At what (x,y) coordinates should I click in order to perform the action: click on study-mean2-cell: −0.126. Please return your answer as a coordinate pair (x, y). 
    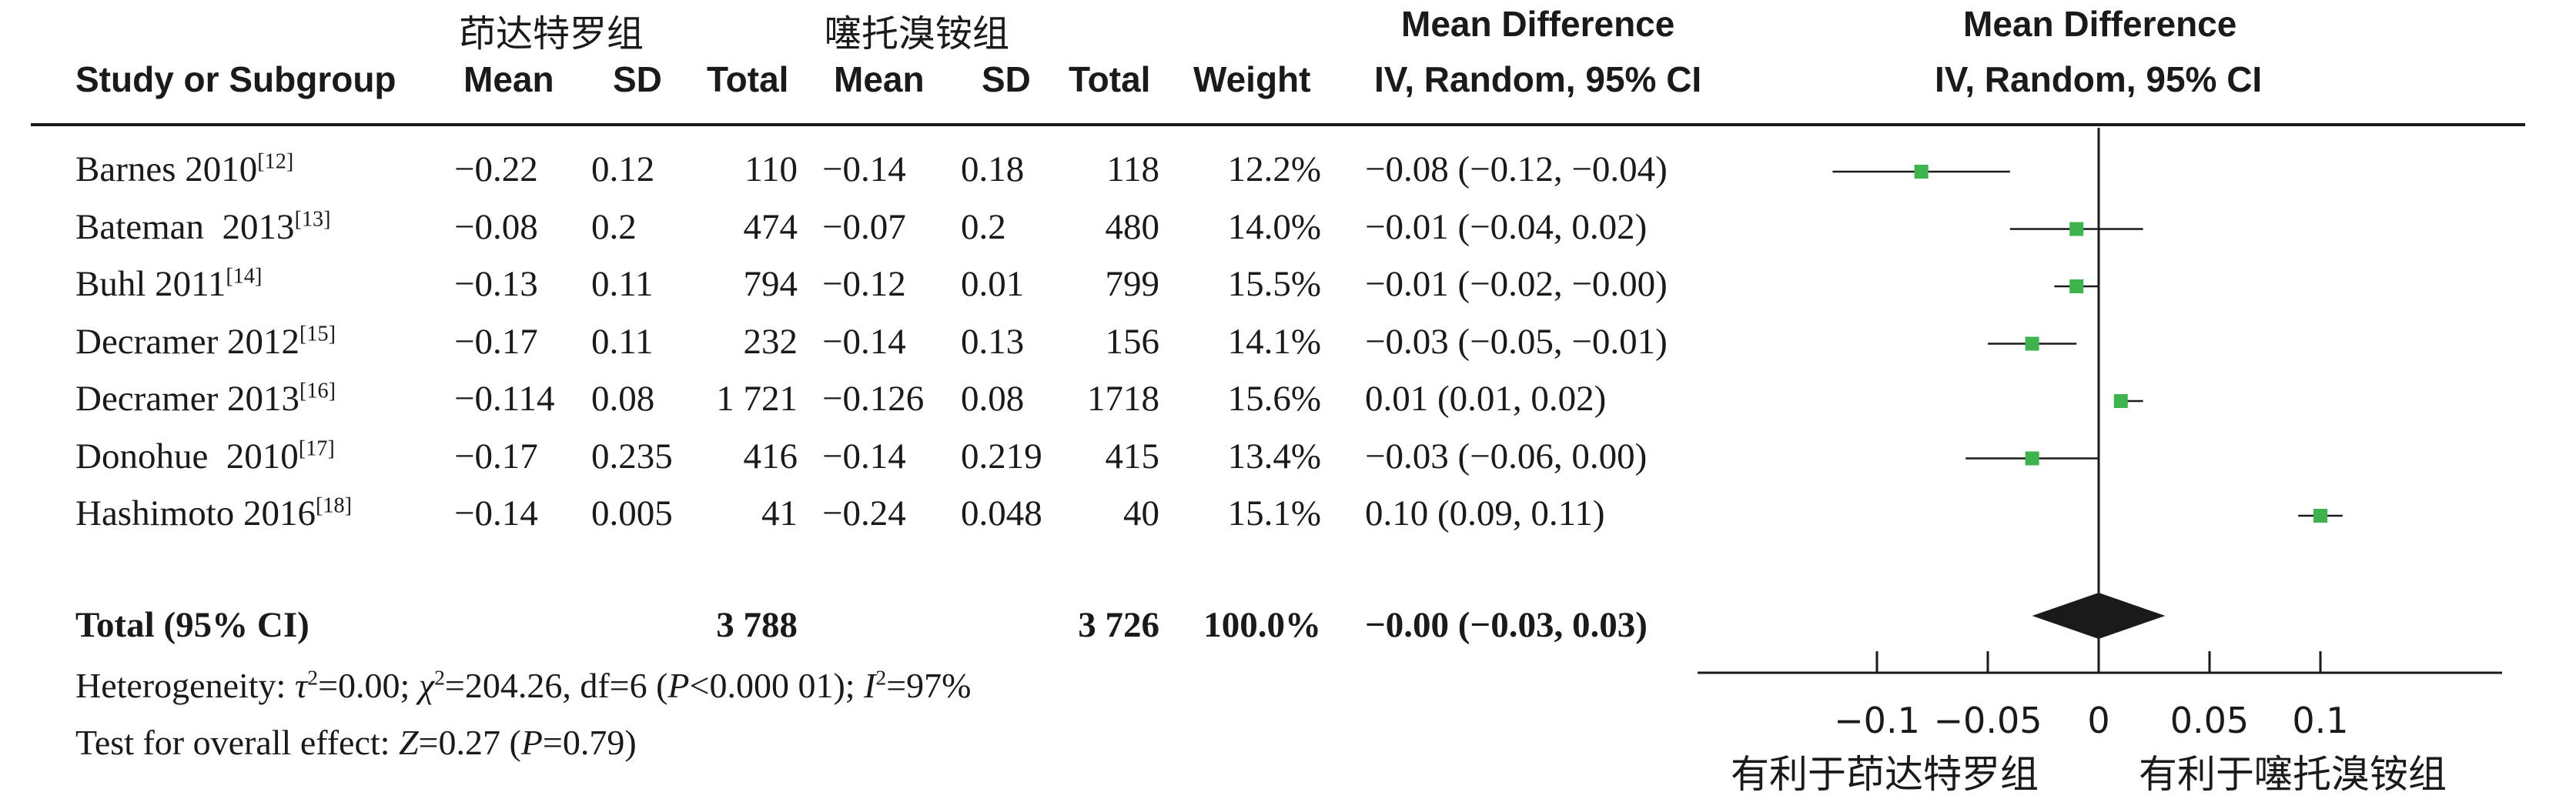
    Looking at the image, I should click on (874, 399).